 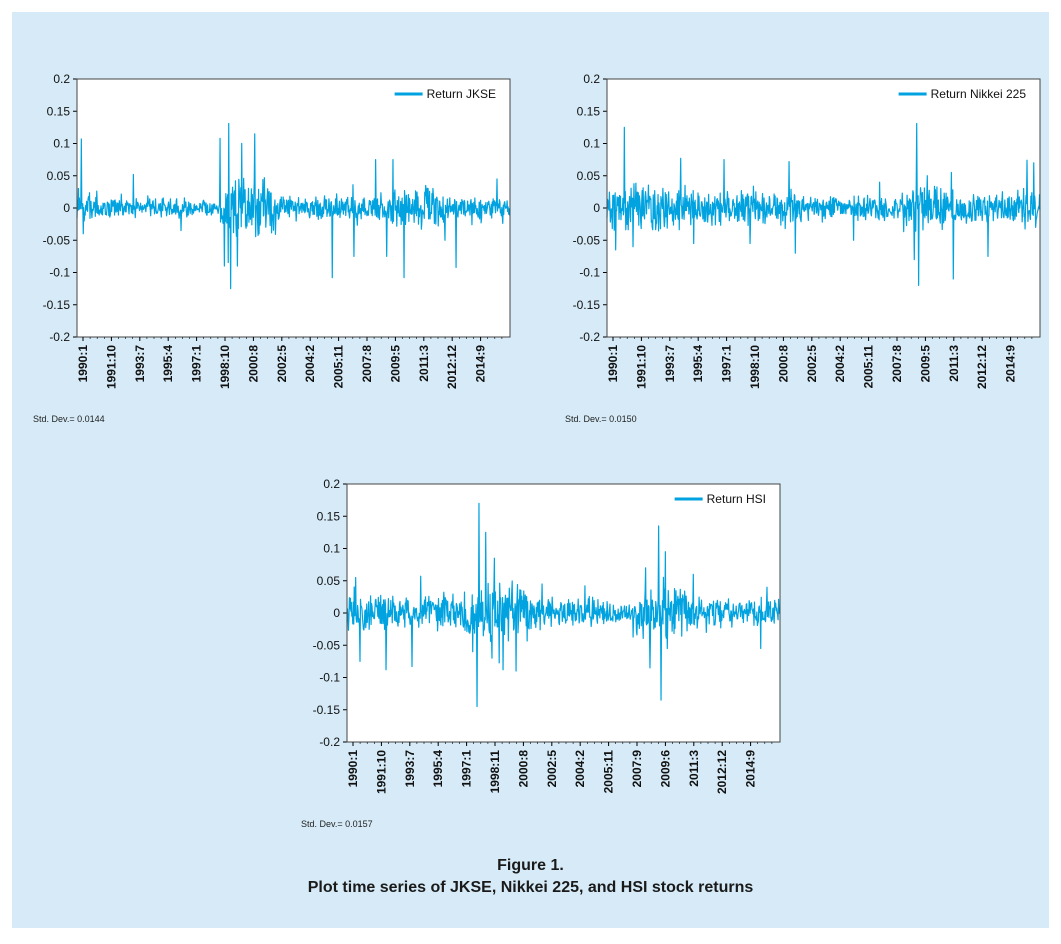 What do you see at coordinates (495, 772) in the screenshot?
I see `x-tick-label: 1998:11` at bounding box center [495, 772].